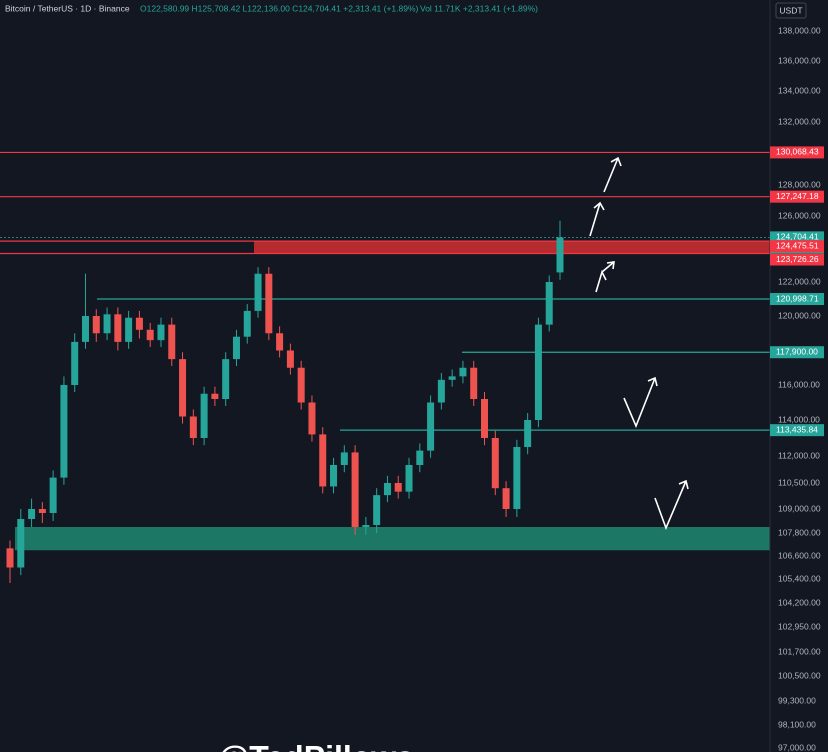 This screenshot has height=752, width=828. Describe the element at coordinates (392, 539) in the screenshot. I see `support-zone` at that location.